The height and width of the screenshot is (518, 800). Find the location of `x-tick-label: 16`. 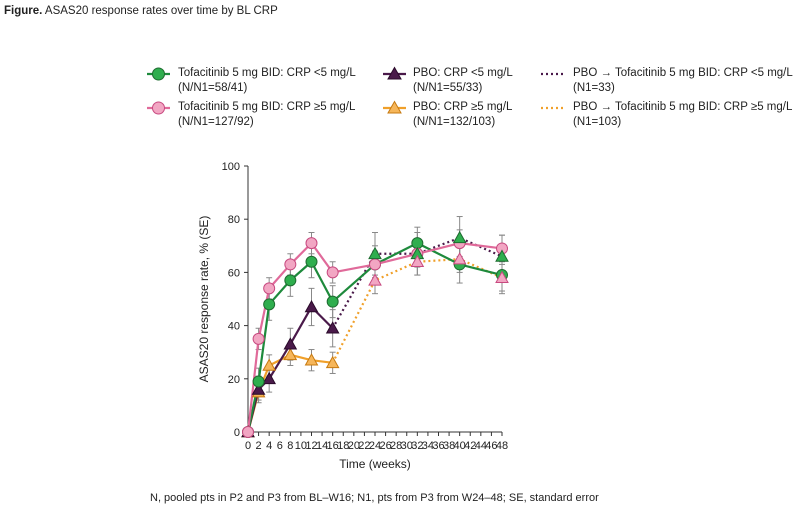

x-tick-label: 16 is located at coordinates (333, 446).